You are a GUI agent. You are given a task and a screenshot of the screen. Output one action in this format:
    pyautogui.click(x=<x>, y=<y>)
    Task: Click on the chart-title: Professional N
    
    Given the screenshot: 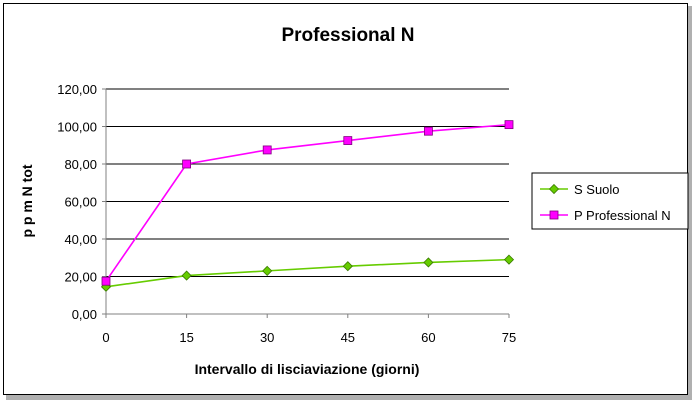 What is the action you would take?
    pyautogui.click(x=347, y=35)
    